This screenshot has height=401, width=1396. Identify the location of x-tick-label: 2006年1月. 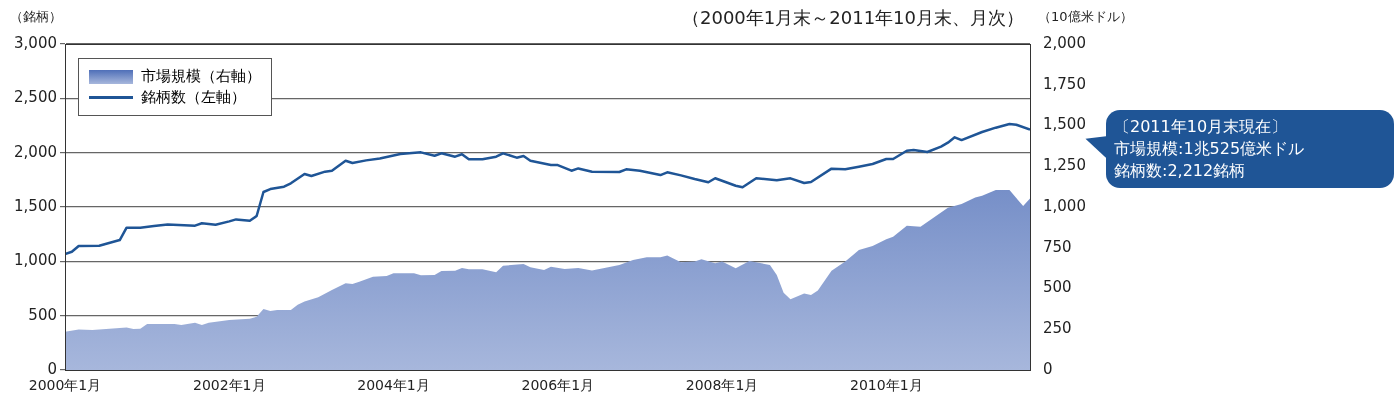
(558, 385).